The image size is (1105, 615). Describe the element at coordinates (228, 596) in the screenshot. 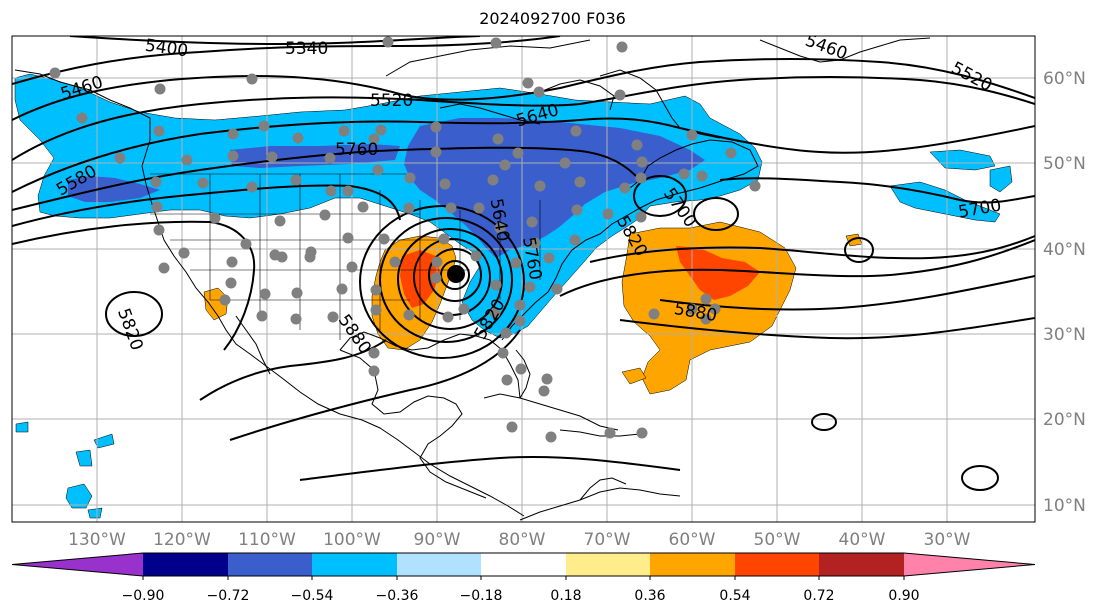

I see `colorbar-tick-label: −0.72` at that location.